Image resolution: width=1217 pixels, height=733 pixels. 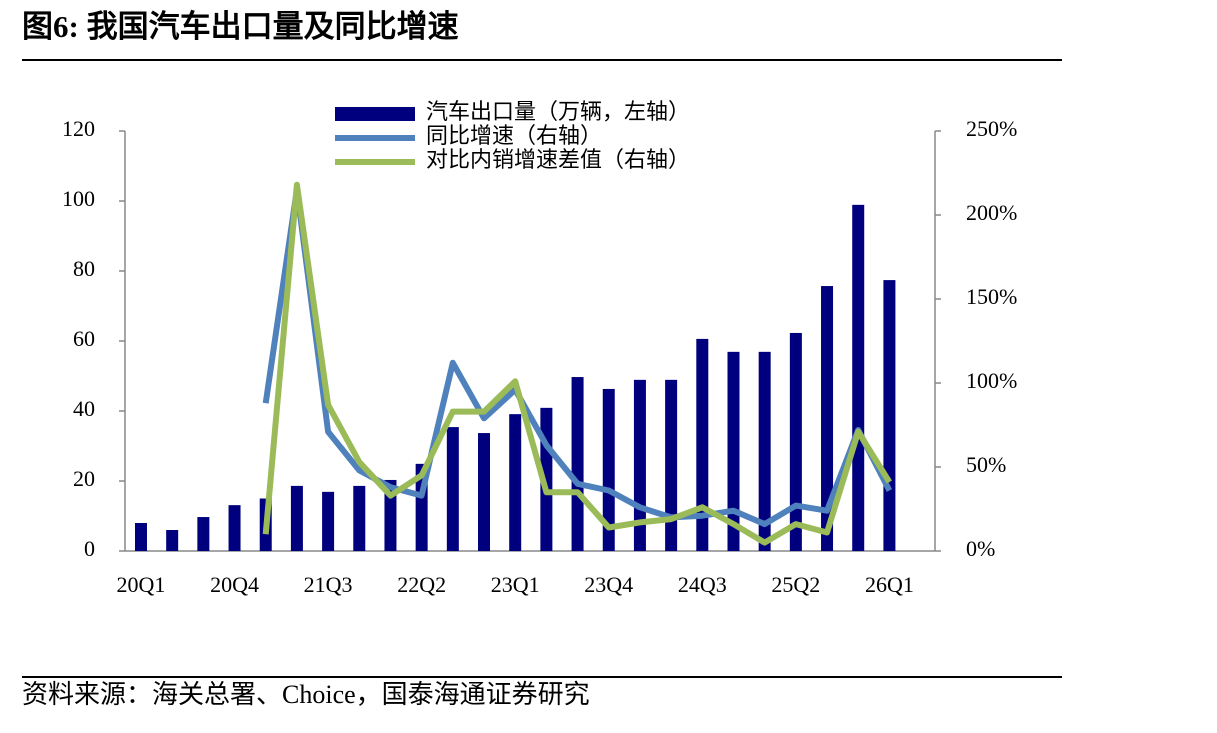 I want to click on y2-tick-label: 250%, so click(x=991, y=128).